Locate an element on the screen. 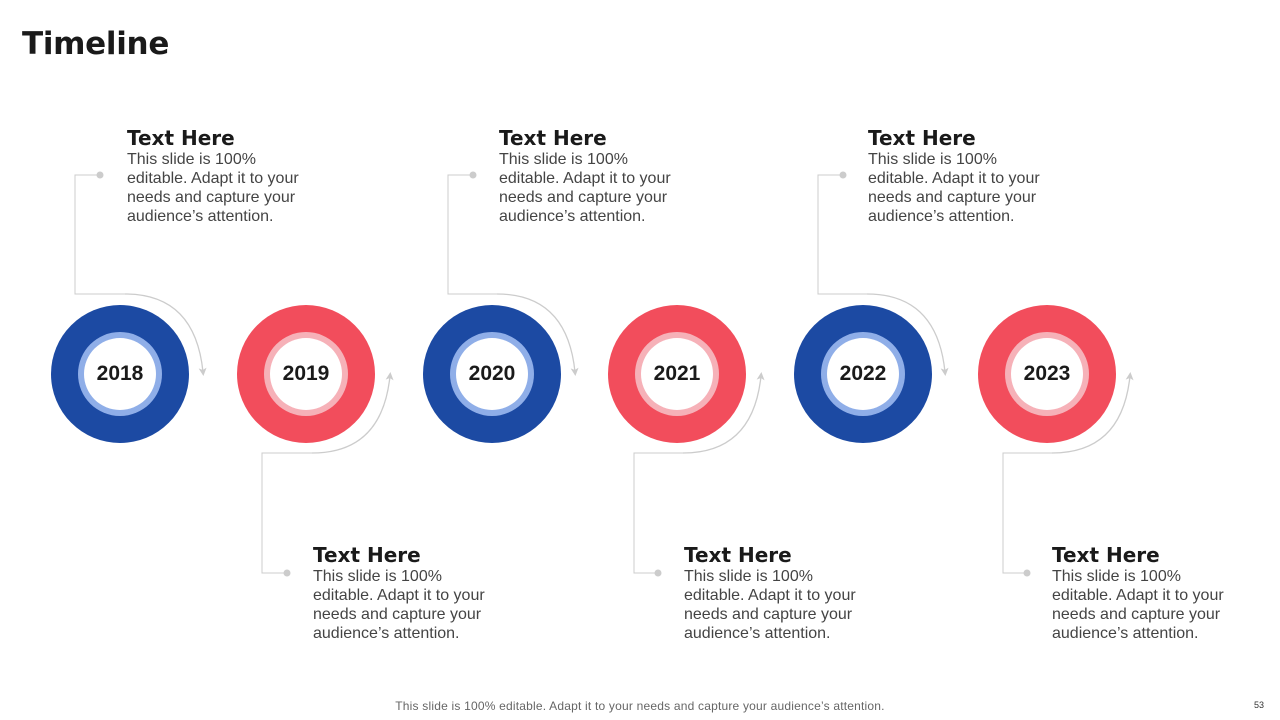 The image size is (1280, 720). connector-2022 is located at coordinates (883, 273).